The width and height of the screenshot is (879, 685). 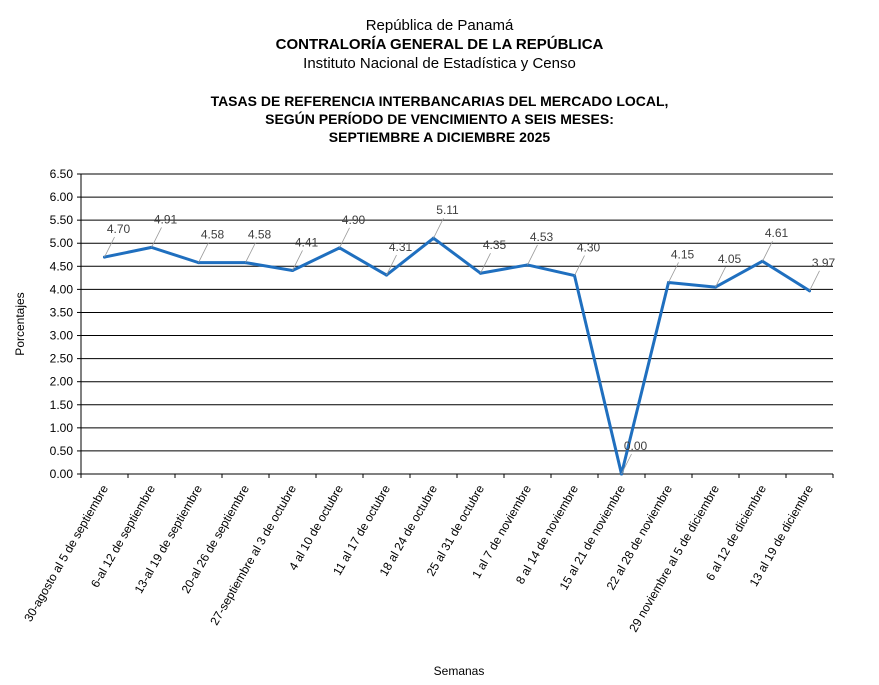 What do you see at coordinates (730, 259) in the screenshot?
I see `data-label: 4.05` at bounding box center [730, 259].